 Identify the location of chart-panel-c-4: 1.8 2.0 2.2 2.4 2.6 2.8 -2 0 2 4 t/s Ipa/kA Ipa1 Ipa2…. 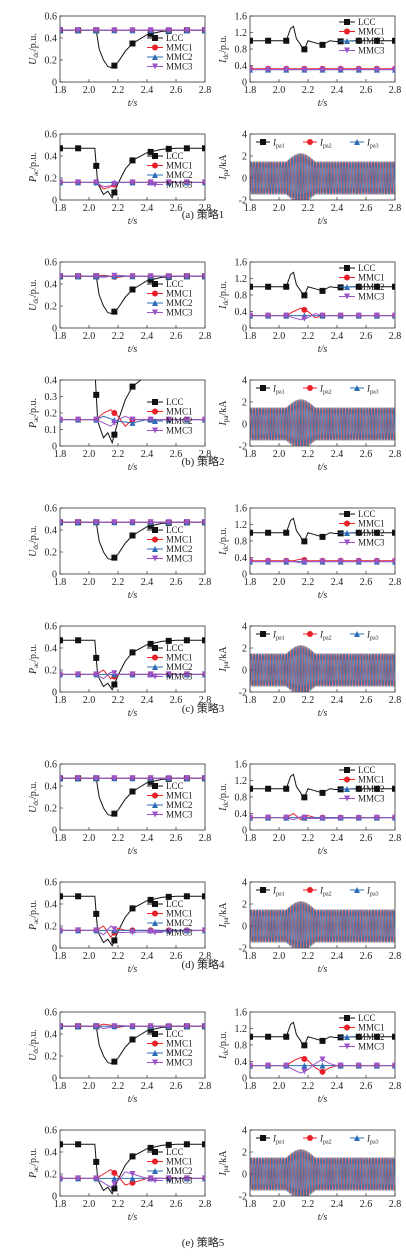
(309, 671).